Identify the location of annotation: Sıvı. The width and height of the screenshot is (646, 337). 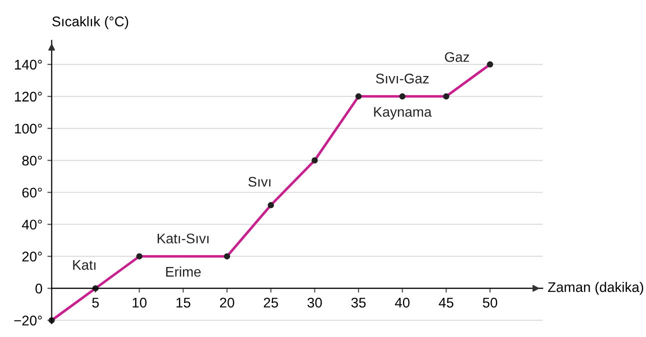
(259, 181).